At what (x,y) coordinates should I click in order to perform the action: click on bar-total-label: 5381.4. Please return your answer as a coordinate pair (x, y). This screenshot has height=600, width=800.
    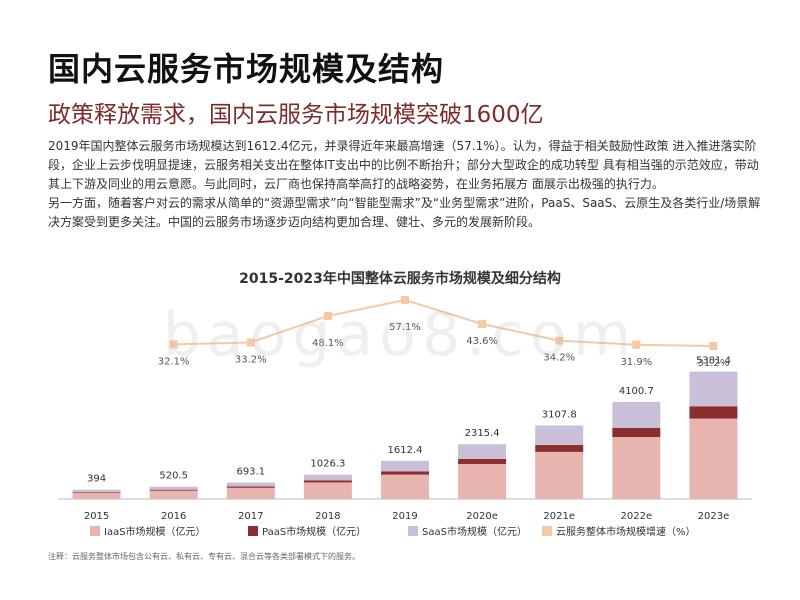
    Looking at the image, I should click on (713, 361).